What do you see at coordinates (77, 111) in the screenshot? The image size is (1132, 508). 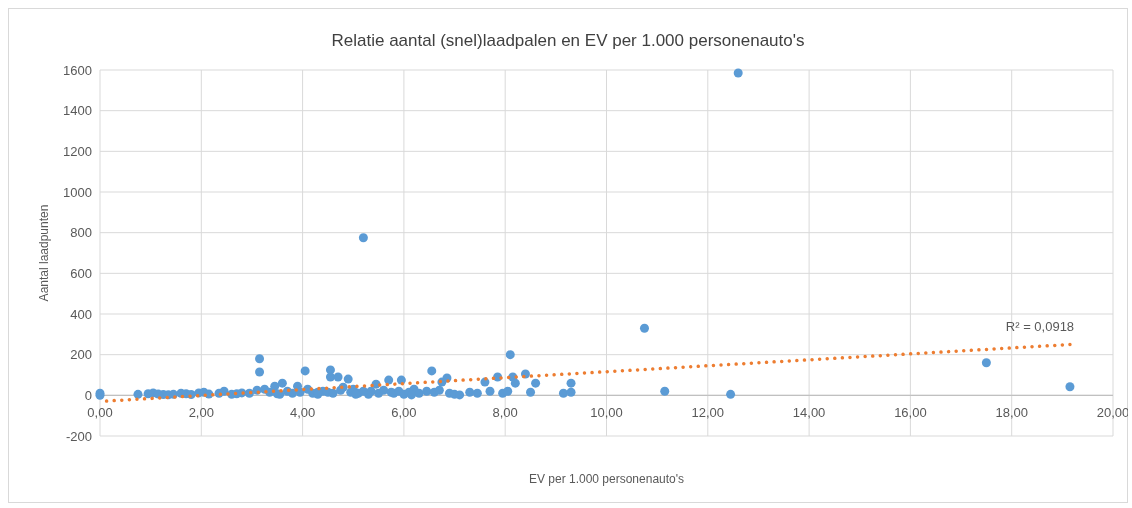 I see `y-tick-label: 1400` at bounding box center [77, 111].